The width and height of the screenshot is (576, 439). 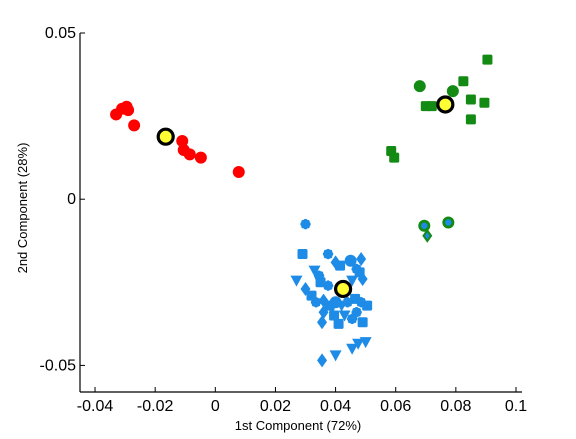 I want to click on x-tick-label: 0.1, so click(x=516, y=406).